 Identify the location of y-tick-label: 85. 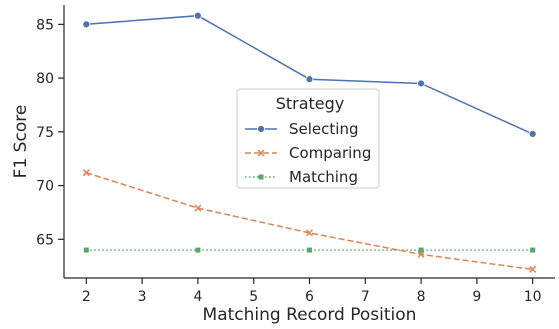
(45, 25).